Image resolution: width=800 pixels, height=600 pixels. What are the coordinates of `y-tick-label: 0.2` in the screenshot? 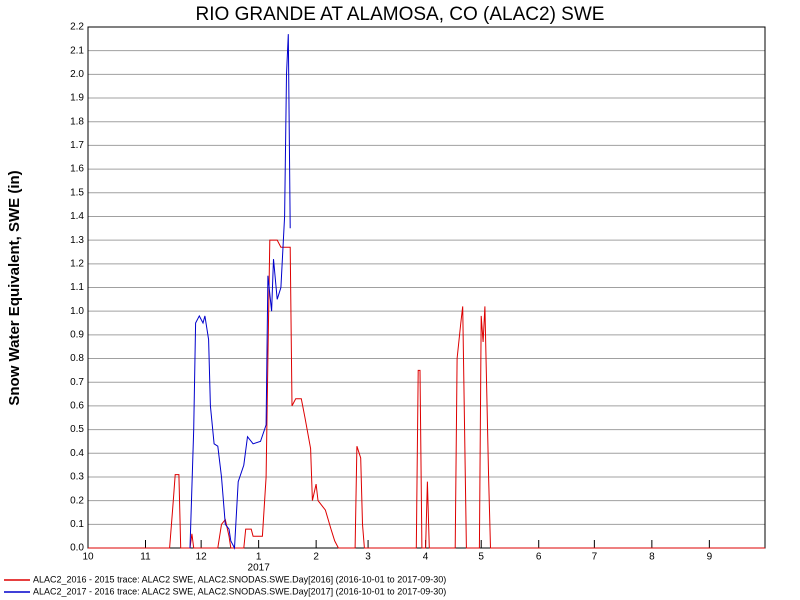 It's located at (77, 500).